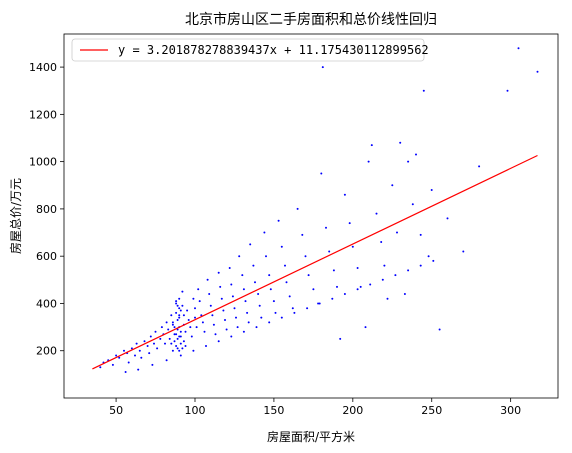 Image resolution: width=572 pixels, height=453 pixels. What do you see at coordinates (352, 410) in the screenshot?
I see `x-tick-label: 200` at bounding box center [352, 410].